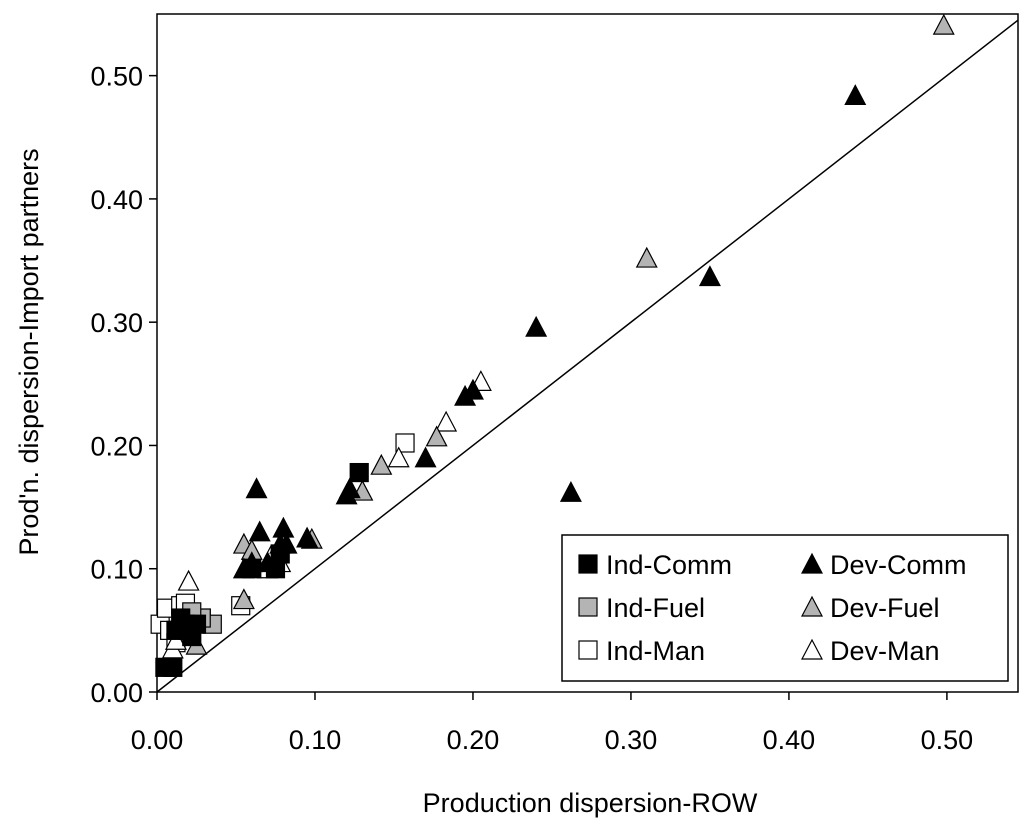 The image size is (1023, 827). Describe the element at coordinates (116, 693) in the screenshot. I see `y-tick-label: 0.00` at that location.